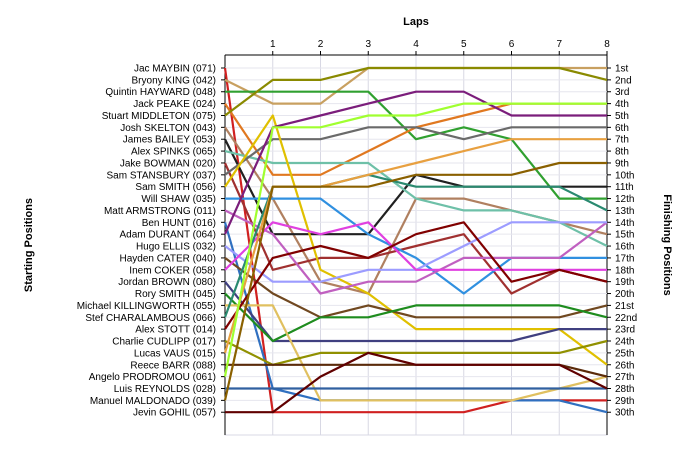  Describe the element at coordinates (624, 187) in the screenshot. I see `finishing-position-label: 11th` at that location.